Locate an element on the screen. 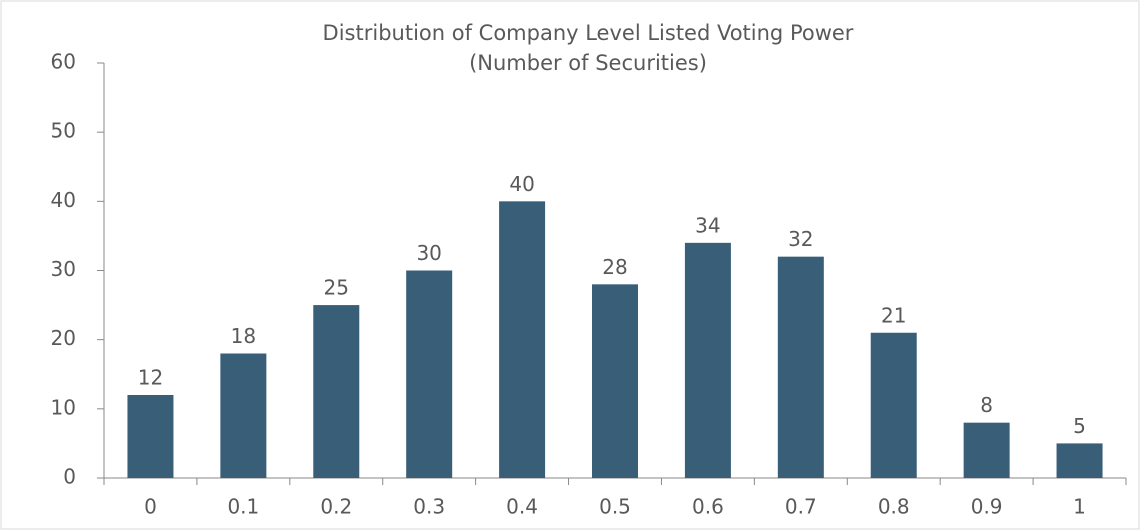 The image size is (1140, 530). x-tick-label: 0.1 is located at coordinates (243, 507).